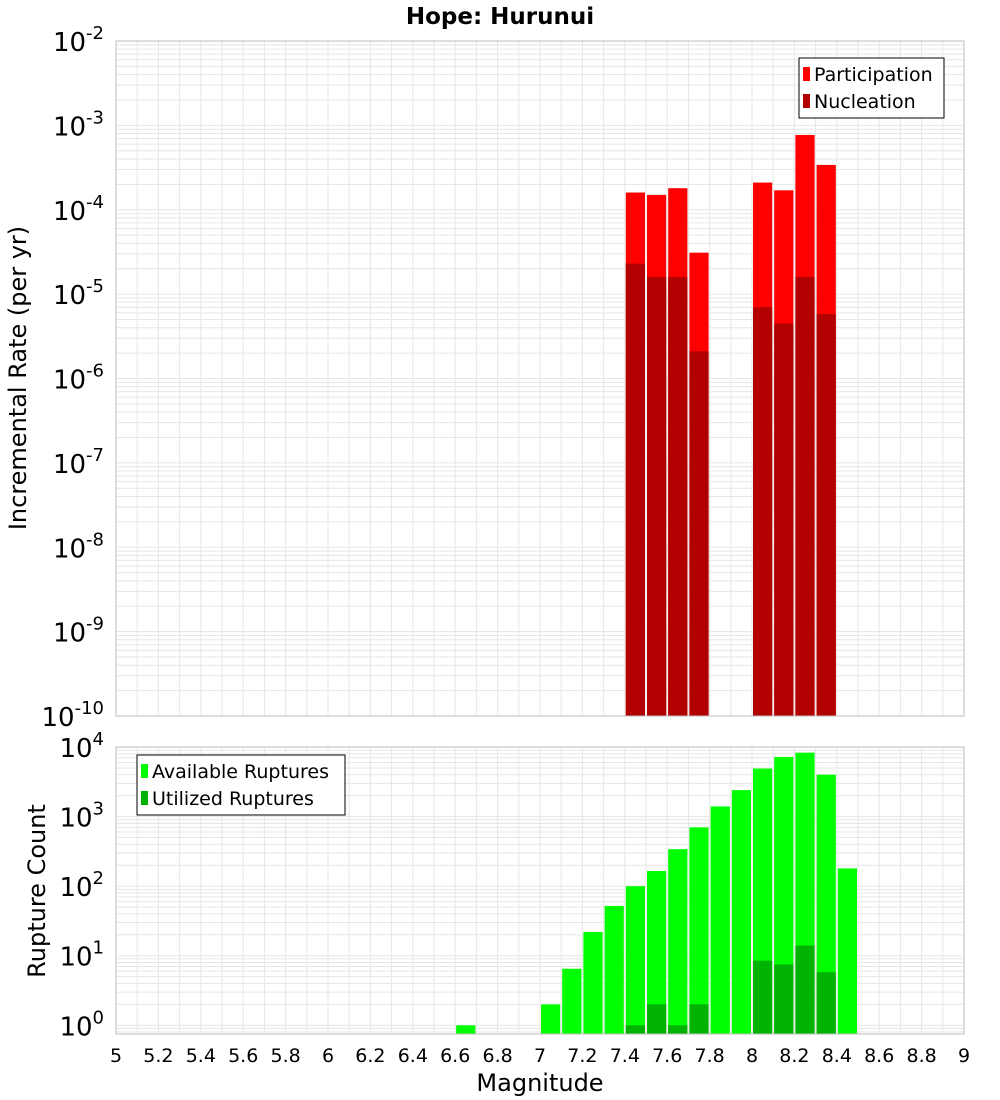 This screenshot has width=1000, height=1100. Describe the element at coordinates (18, 378) in the screenshot. I see `top-y-axis-label: Incremental Rate (per yr)` at that location.